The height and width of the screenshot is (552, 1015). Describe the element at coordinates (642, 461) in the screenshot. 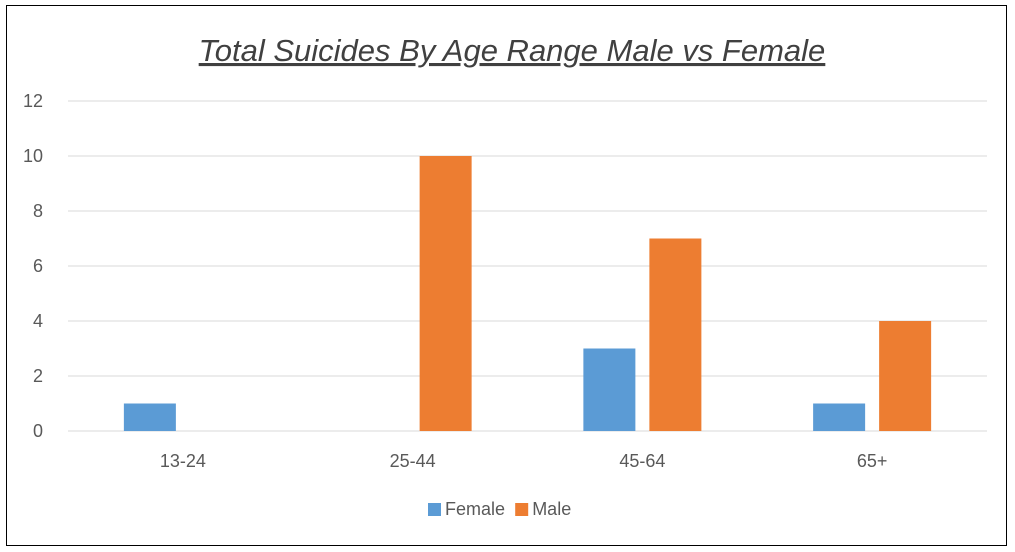

I see `x-tick-label: 45-64` at that location.